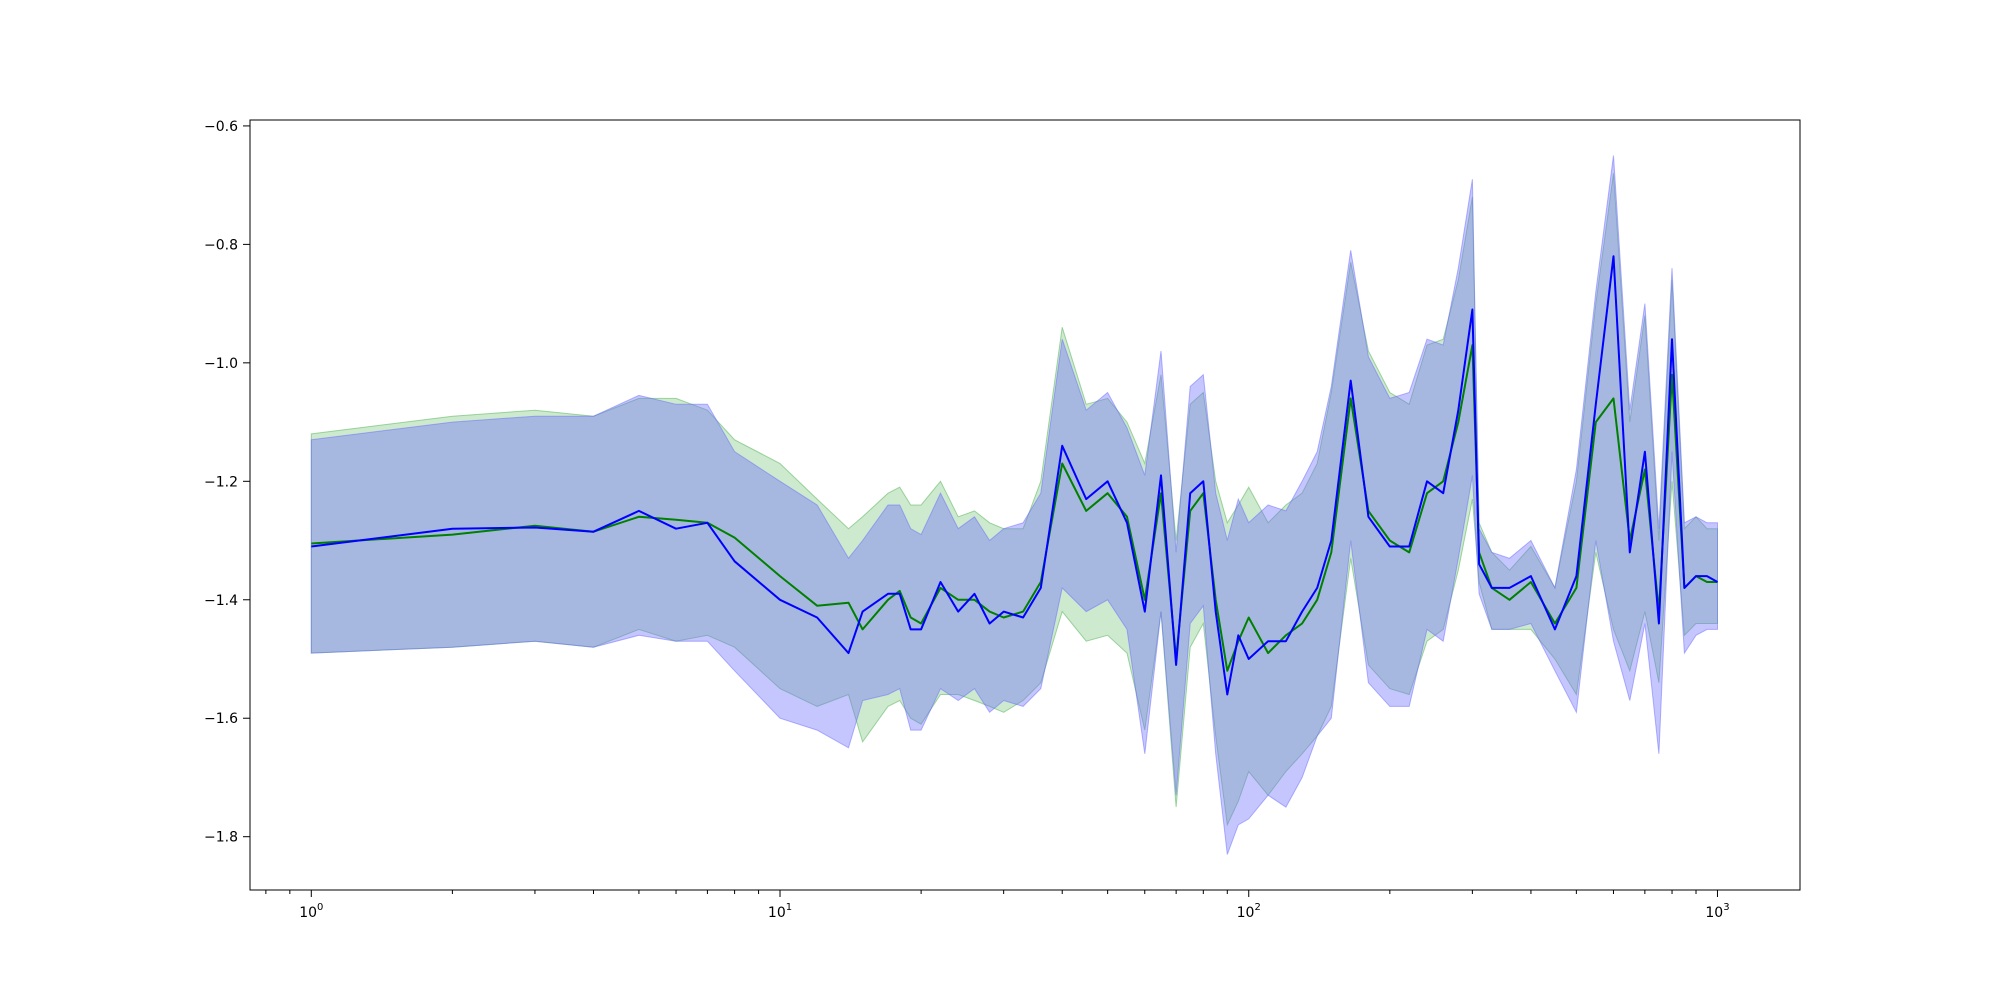 The width and height of the screenshot is (2000, 1000). Describe the element at coordinates (311, 911) in the screenshot. I see `x-tick-label: 10⁰` at that location.